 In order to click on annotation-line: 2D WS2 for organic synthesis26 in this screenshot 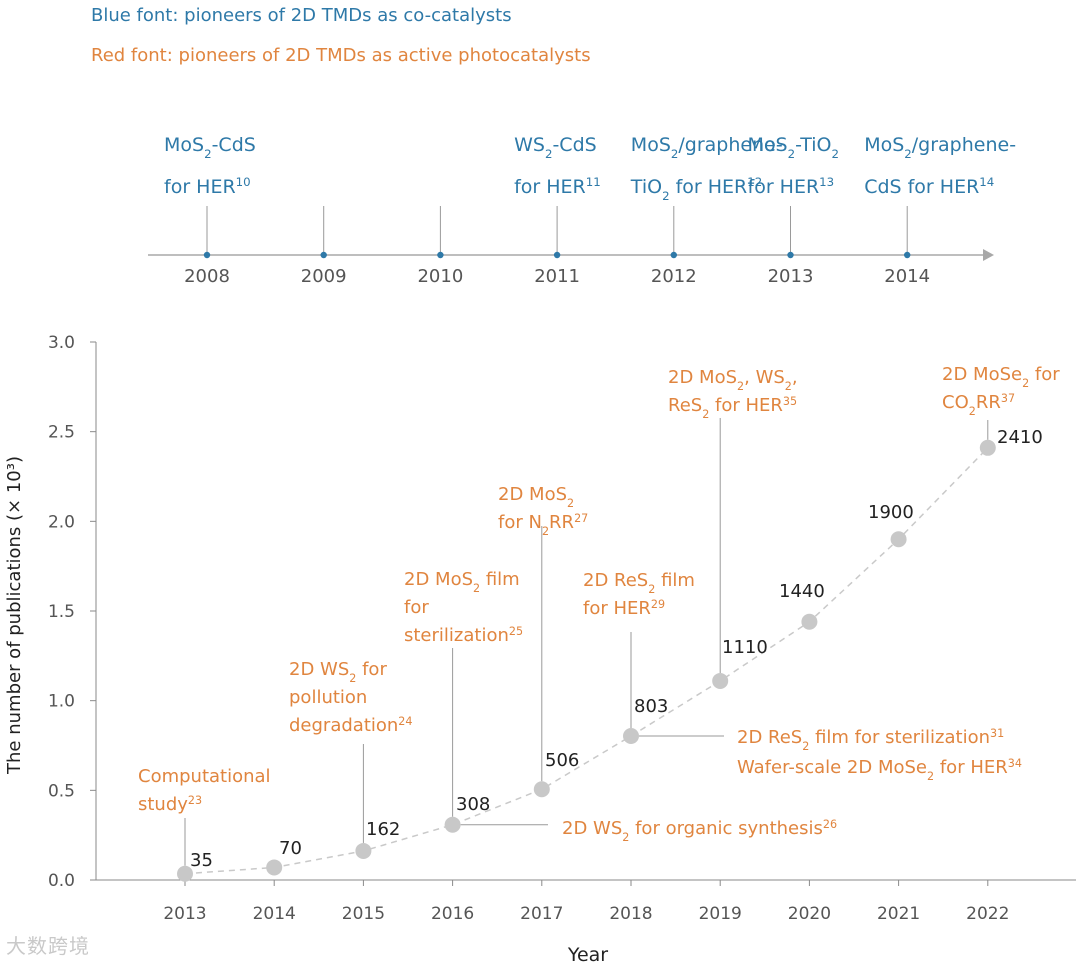, I will do `click(699, 831)`.